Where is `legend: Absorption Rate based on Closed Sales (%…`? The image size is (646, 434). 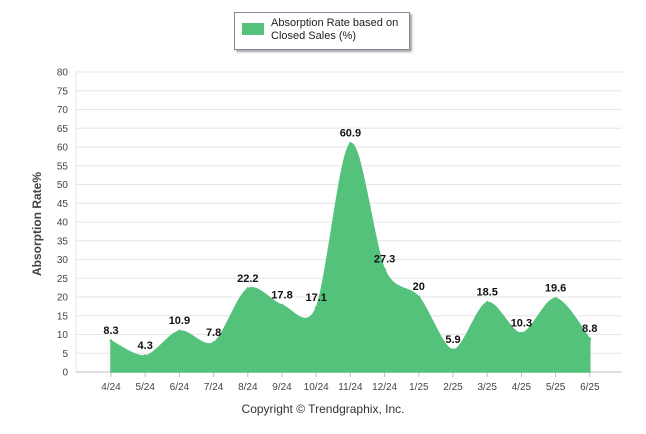 legend: Absorption Rate based on Closed Sales (%… is located at coordinates (322, 31).